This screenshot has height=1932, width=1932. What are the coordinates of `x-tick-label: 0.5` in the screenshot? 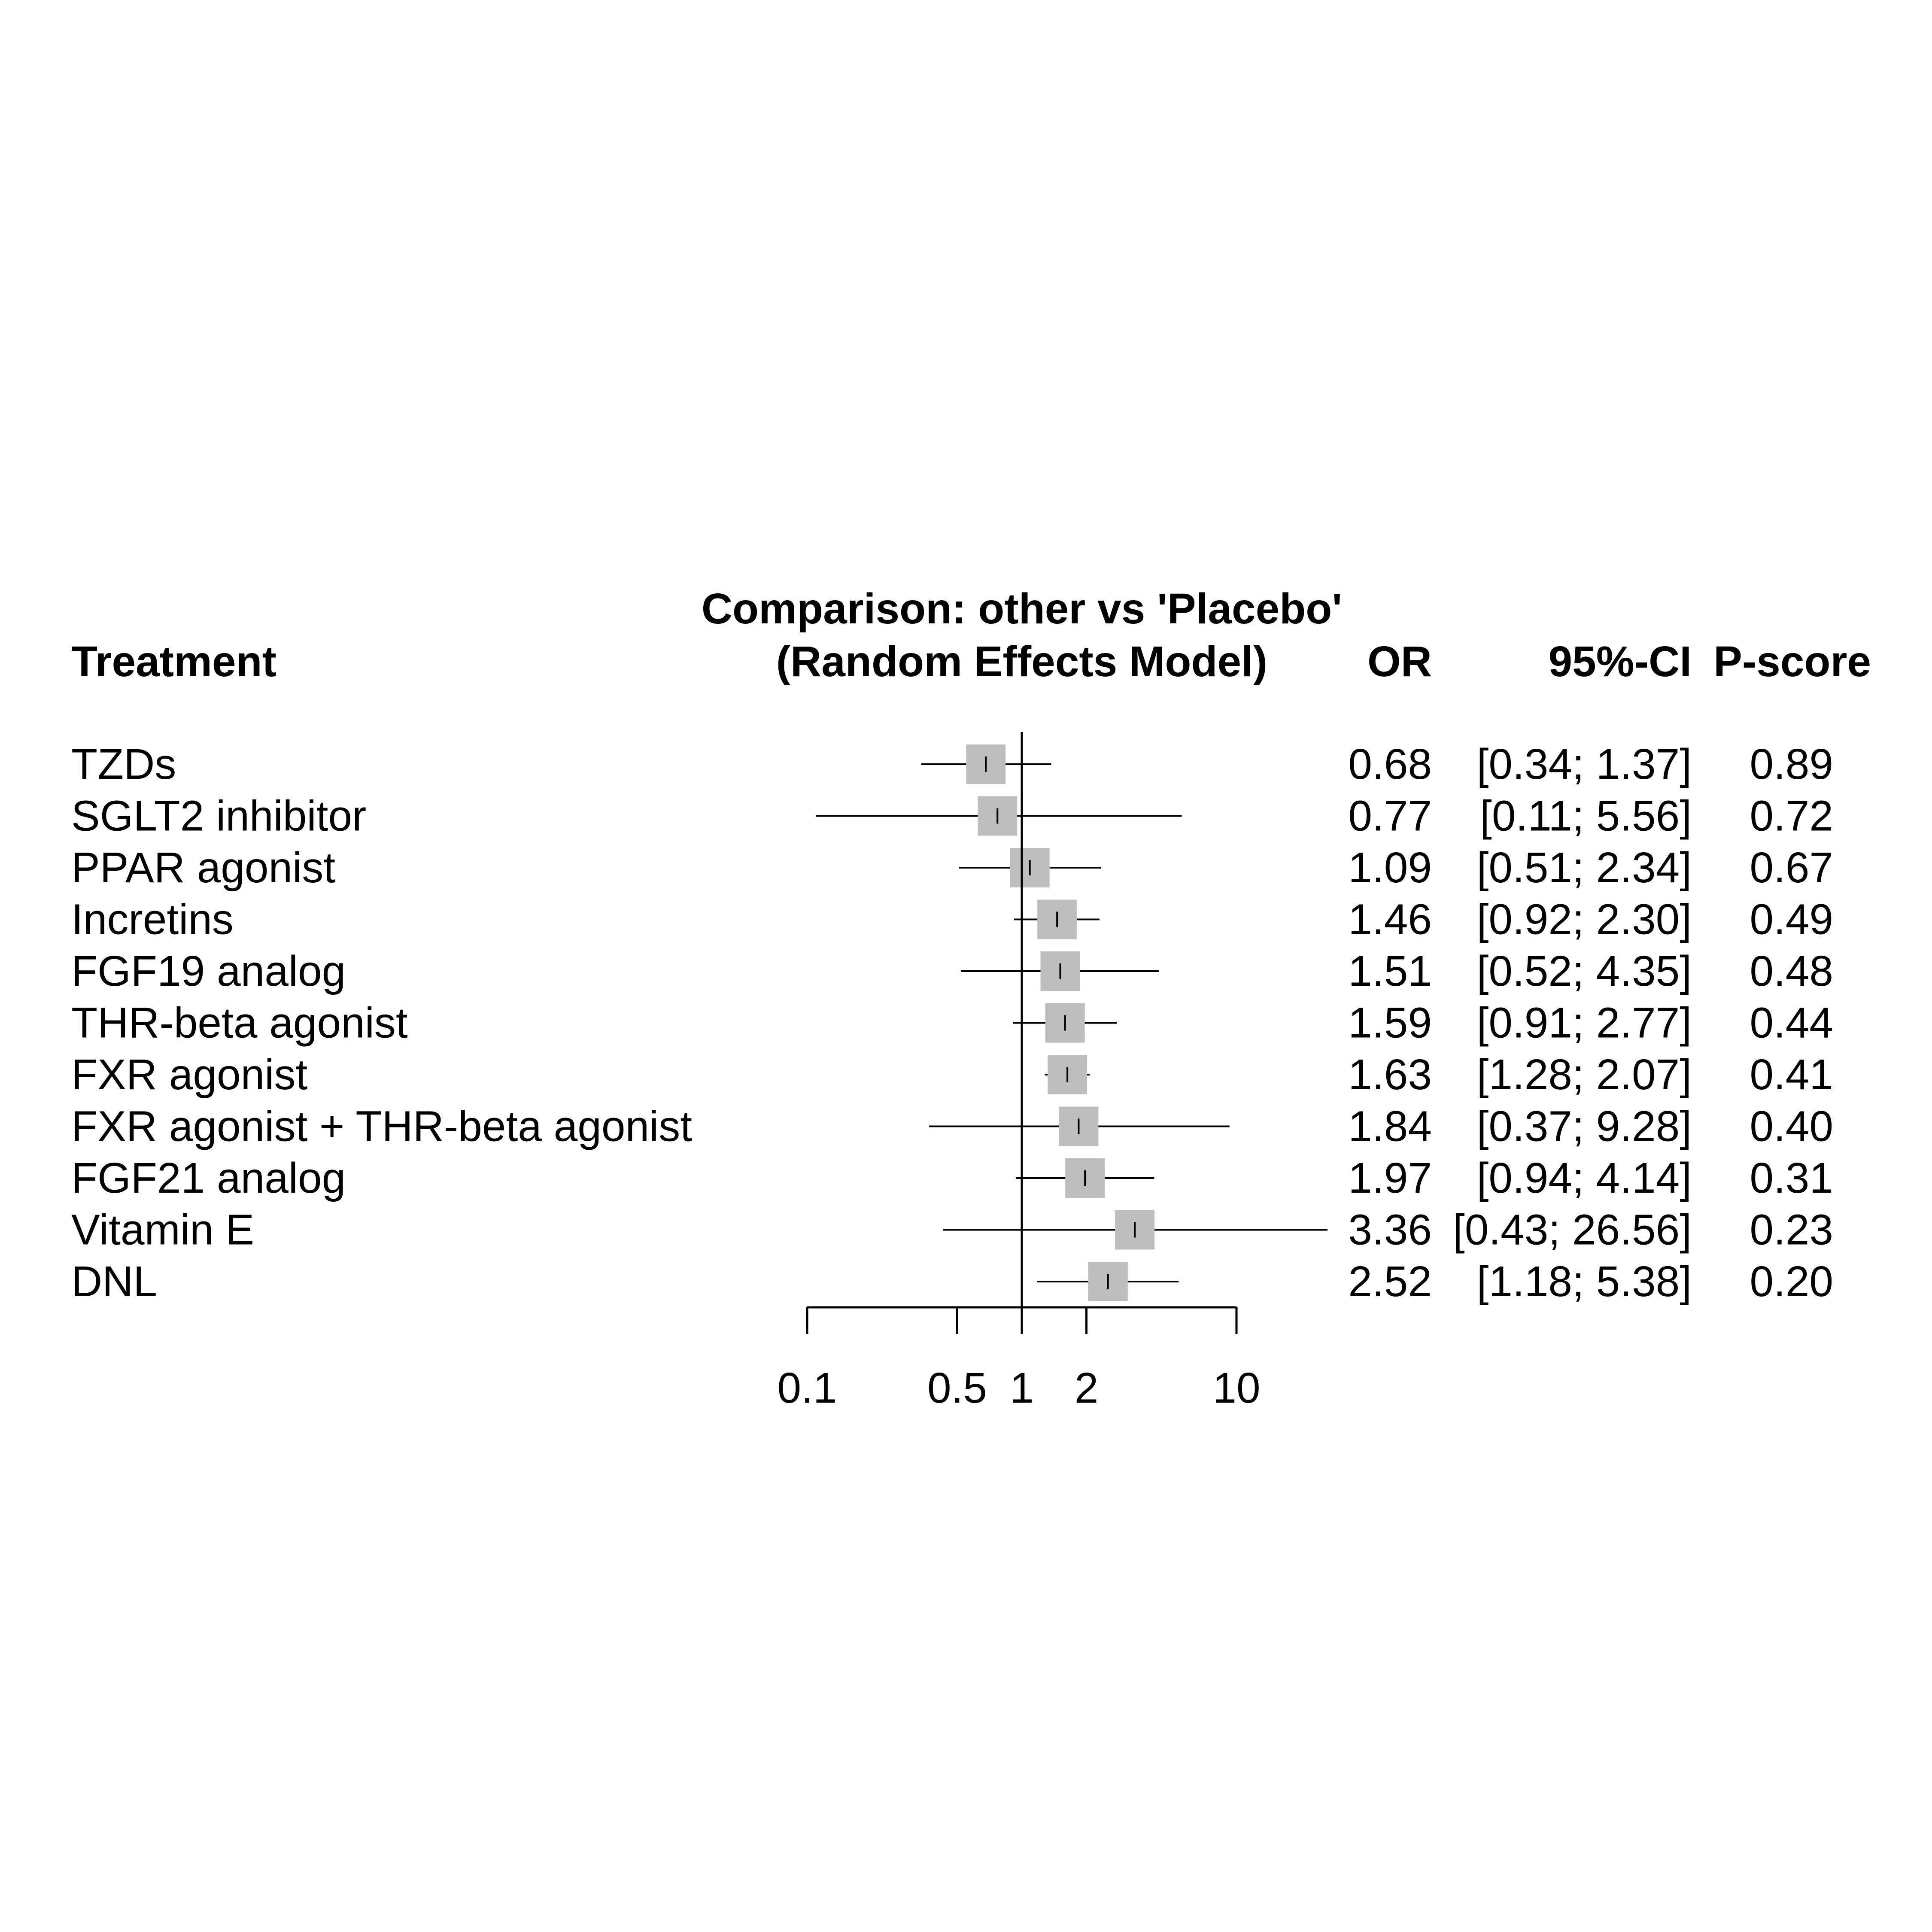 It's located at (957, 1388).